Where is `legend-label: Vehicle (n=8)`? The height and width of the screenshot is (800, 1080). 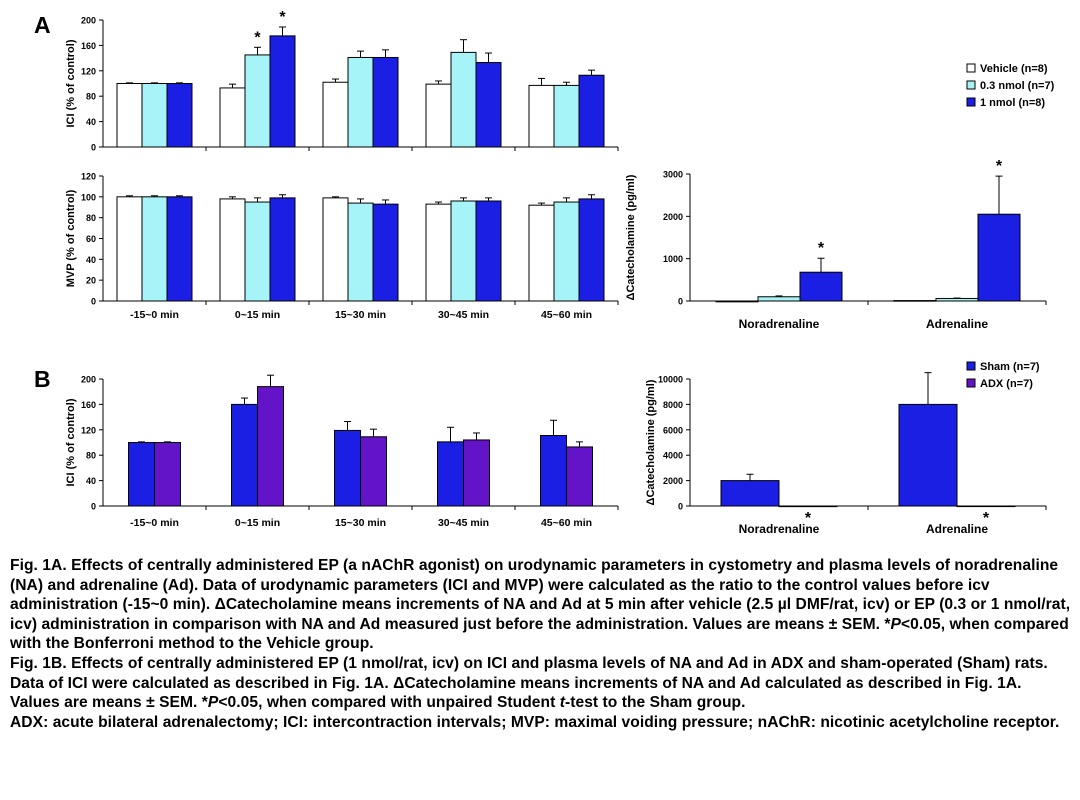
legend-label: Vehicle (n=8) is located at coordinates (1014, 69).